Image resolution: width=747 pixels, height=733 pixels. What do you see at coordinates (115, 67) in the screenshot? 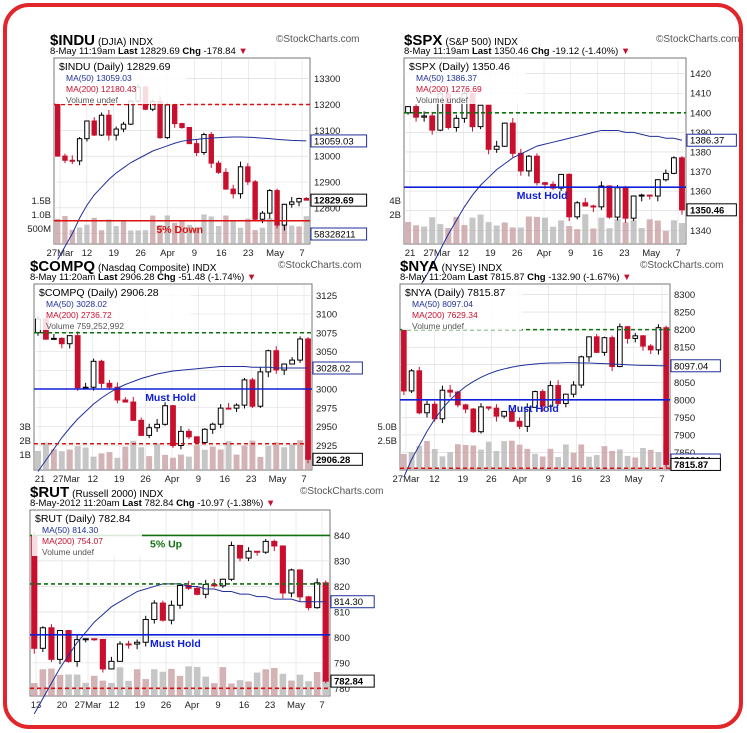
I see `legend-entry: $INDU (Daily) 12829.69` at bounding box center [115, 67].